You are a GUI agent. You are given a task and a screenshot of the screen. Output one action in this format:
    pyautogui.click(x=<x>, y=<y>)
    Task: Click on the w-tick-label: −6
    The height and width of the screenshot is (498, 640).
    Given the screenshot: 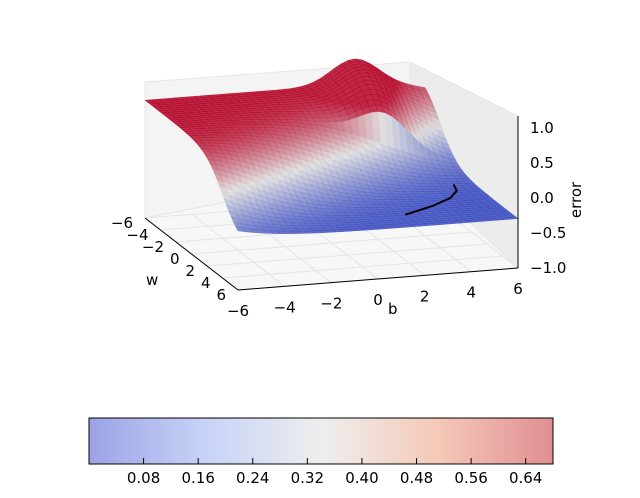 What is the action you would take?
    pyautogui.click(x=122, y=223)
    